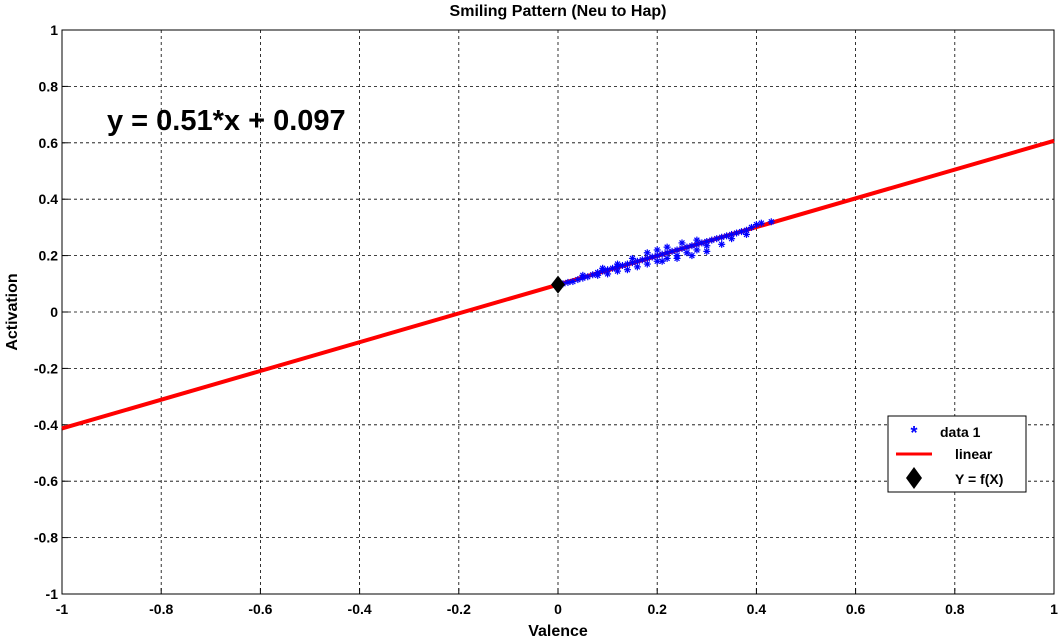 This screenshot has height=642, width=1062. I want to click on x-tick-label: 1, so click(1054, 609).